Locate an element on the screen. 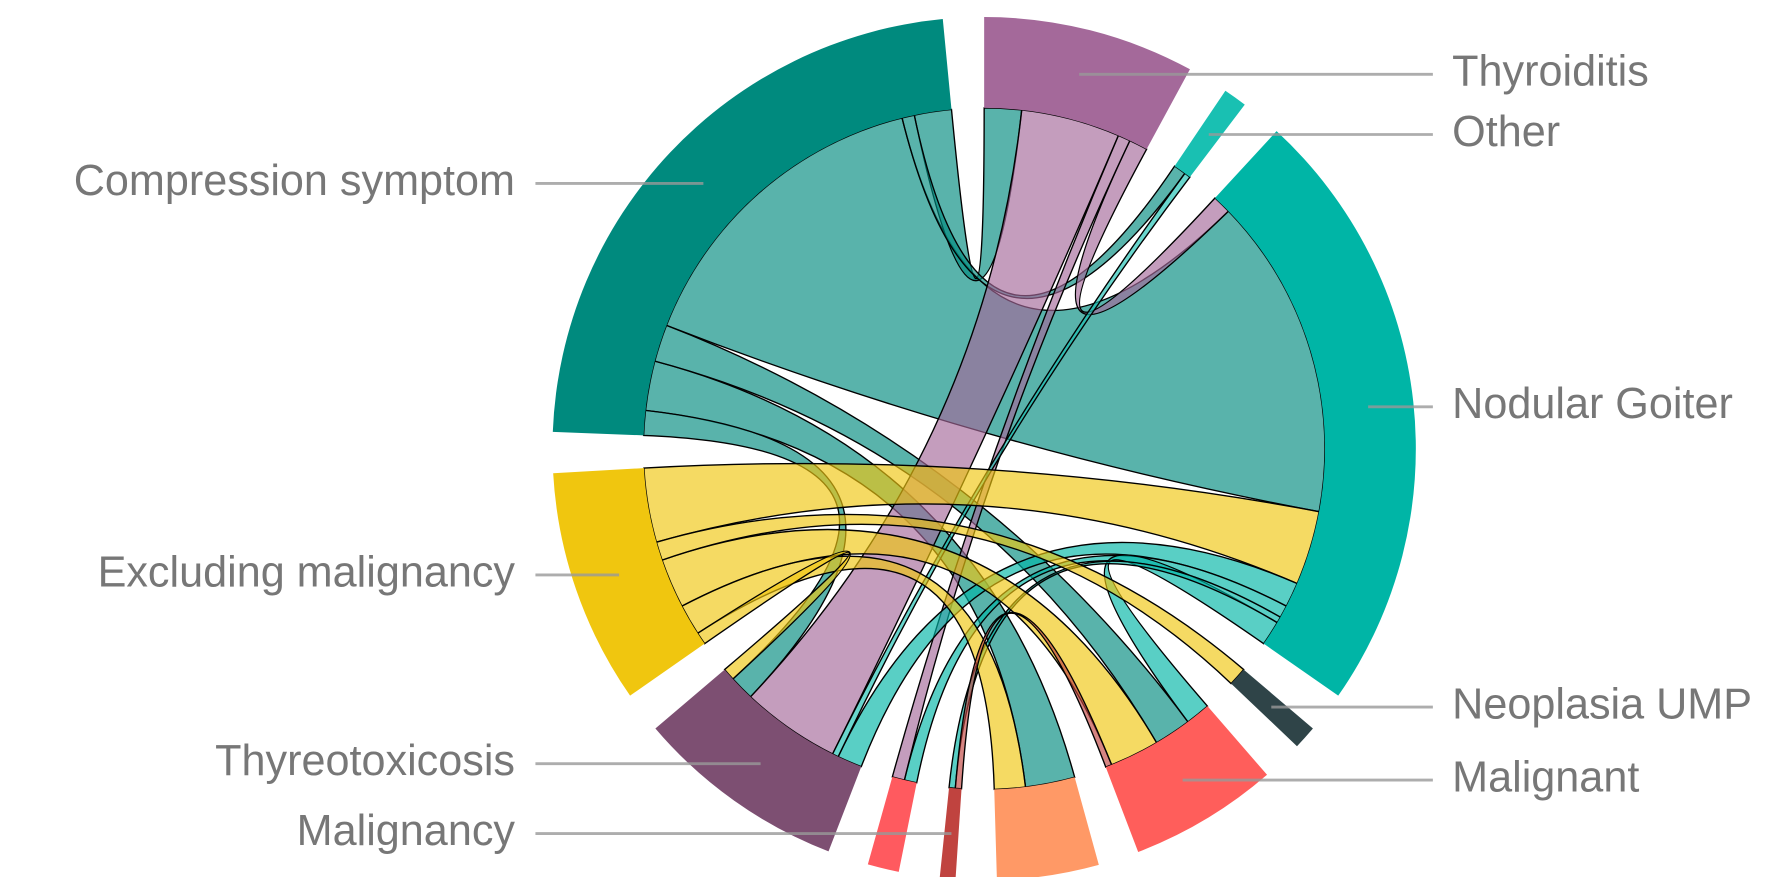 The image size is (1782, 877). node-label: Excluding malignancy is located at coordinates (307, 572).